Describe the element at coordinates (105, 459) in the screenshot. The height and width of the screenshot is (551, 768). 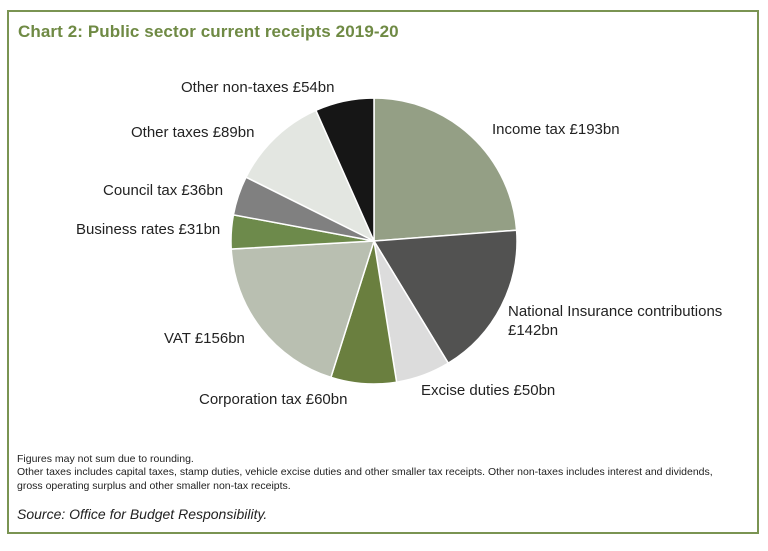
I see `note-rounding: Figures may not sum due to rounding.` at that location.